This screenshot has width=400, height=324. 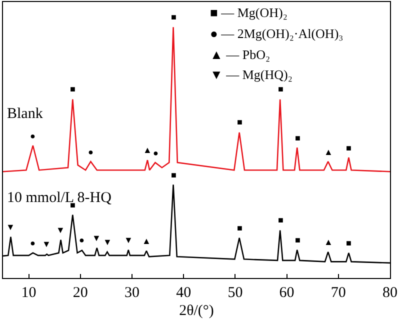 What do you see at coordinates (25, 114) in the screenshot?
I see `series-label: Blank` at bounding box center [25, 114].